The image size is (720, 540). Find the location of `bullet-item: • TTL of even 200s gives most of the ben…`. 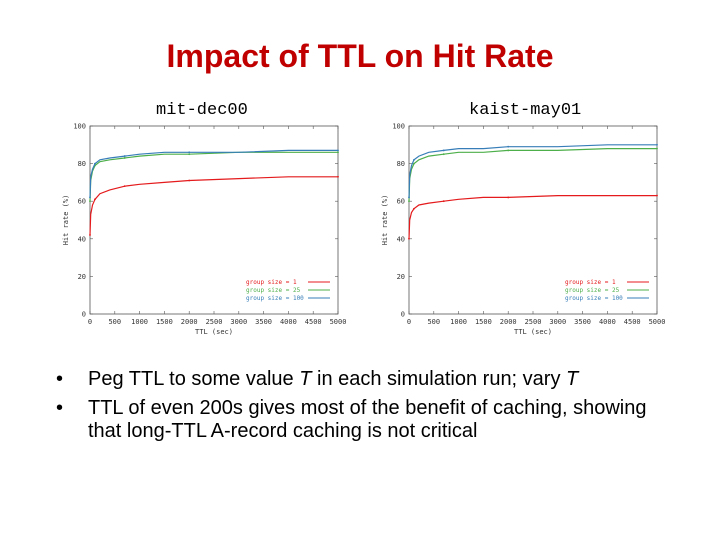

bullet-item: • TTL of even 200s gives most of the ben… is located at coordinates (366, 420).